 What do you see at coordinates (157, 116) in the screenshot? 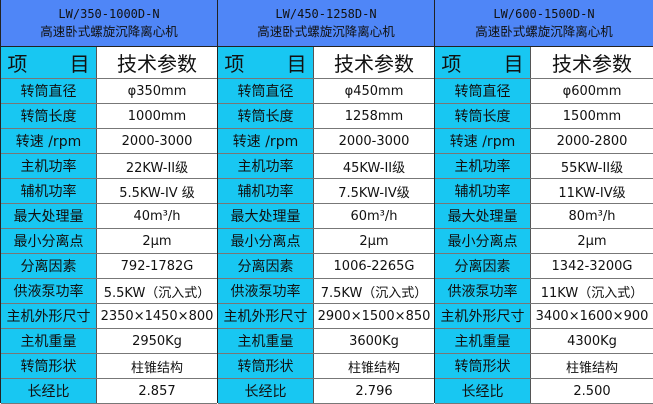
I see `row-value: 1000mm` at bounding box center [157, 116].